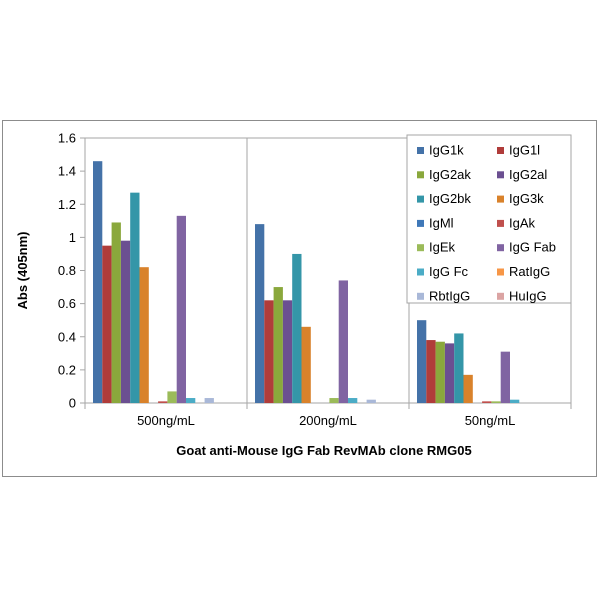 The width and height of the screenshot is (600, 600). I want to click on y-tick-label: 0.2, so click(67, 369).